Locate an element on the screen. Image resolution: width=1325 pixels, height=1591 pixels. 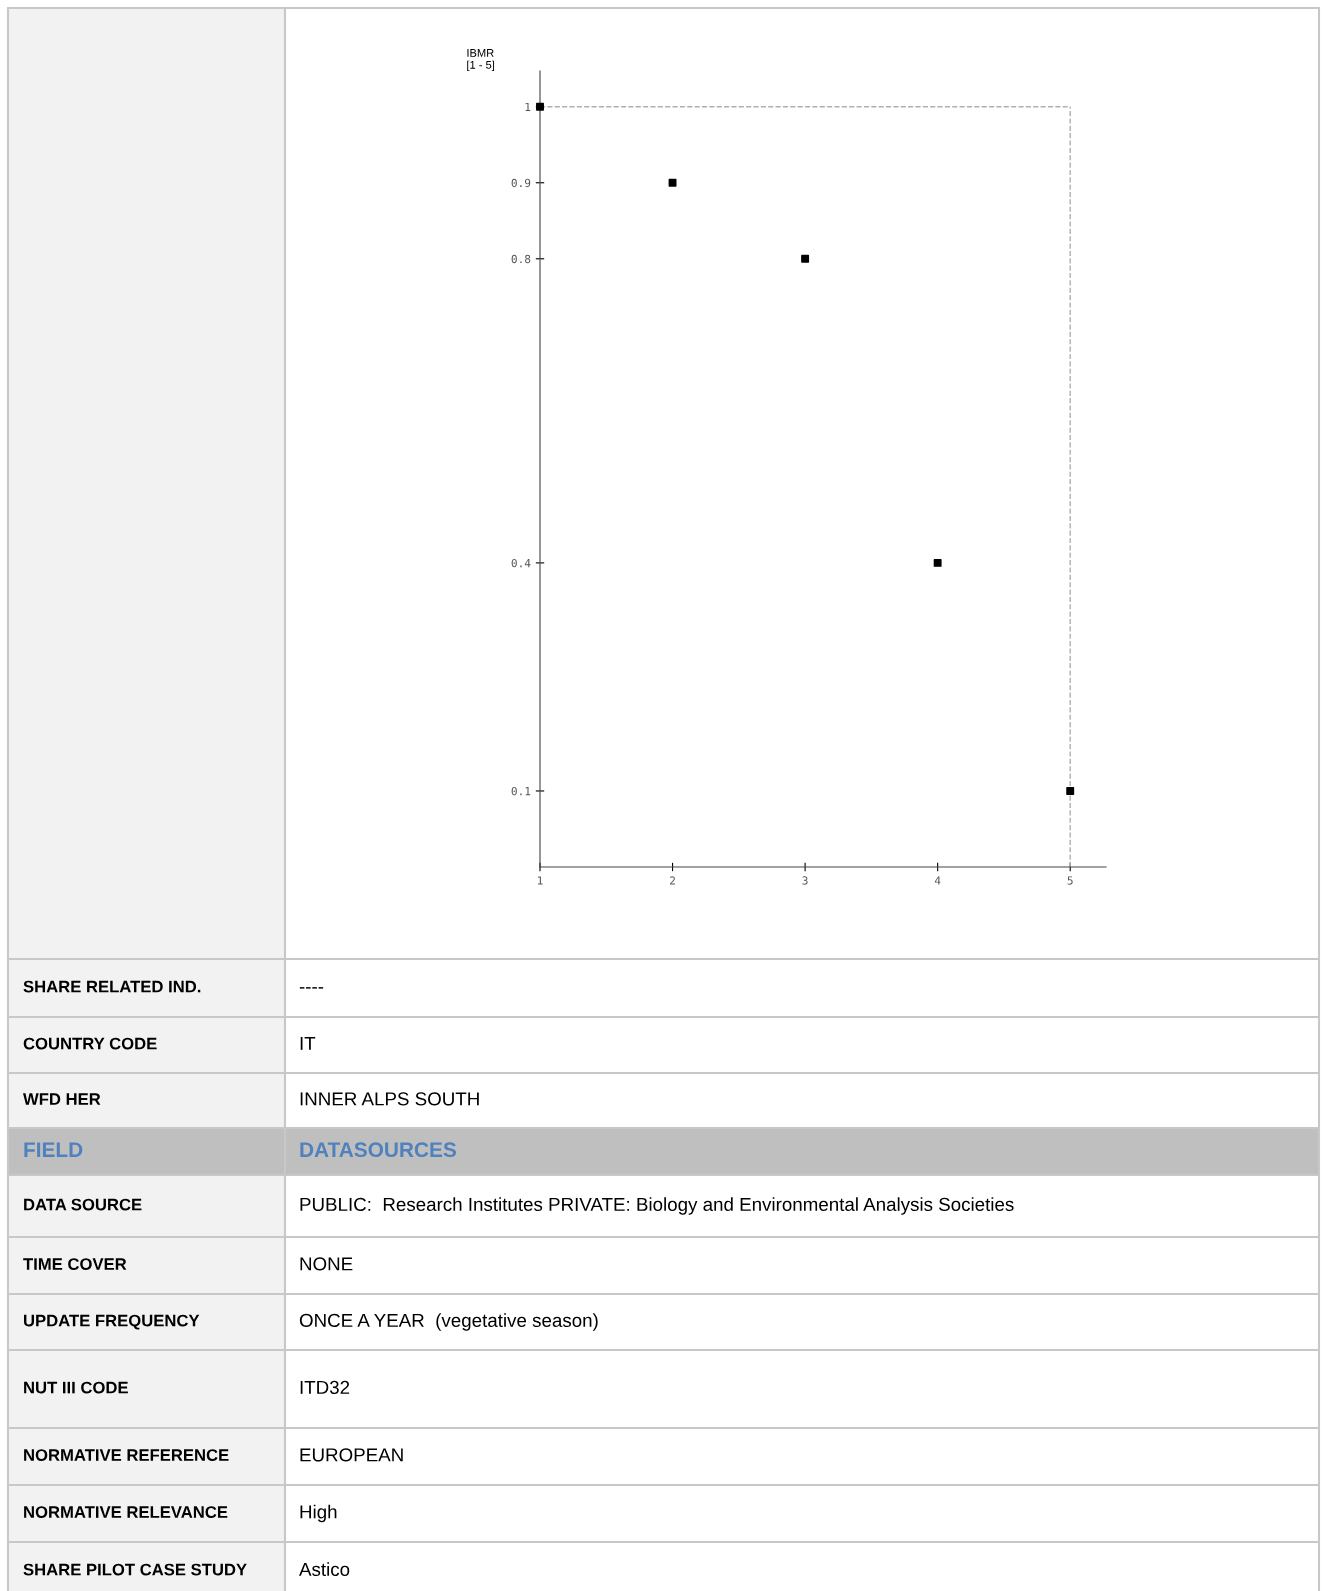
y-axis-title: IBMR [1 - 5] is located at coordinates (481, 60).